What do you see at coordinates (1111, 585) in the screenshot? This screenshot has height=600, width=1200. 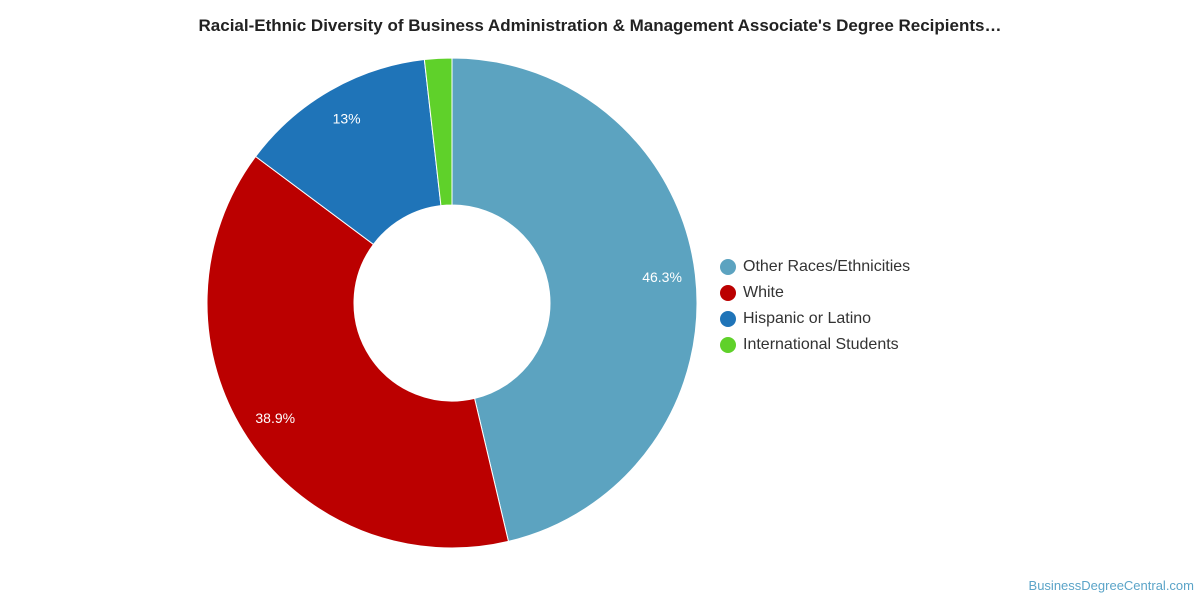 I see `source-credit-link: BusinessDegreeCentral.com` at bounding box center [1111, 585].